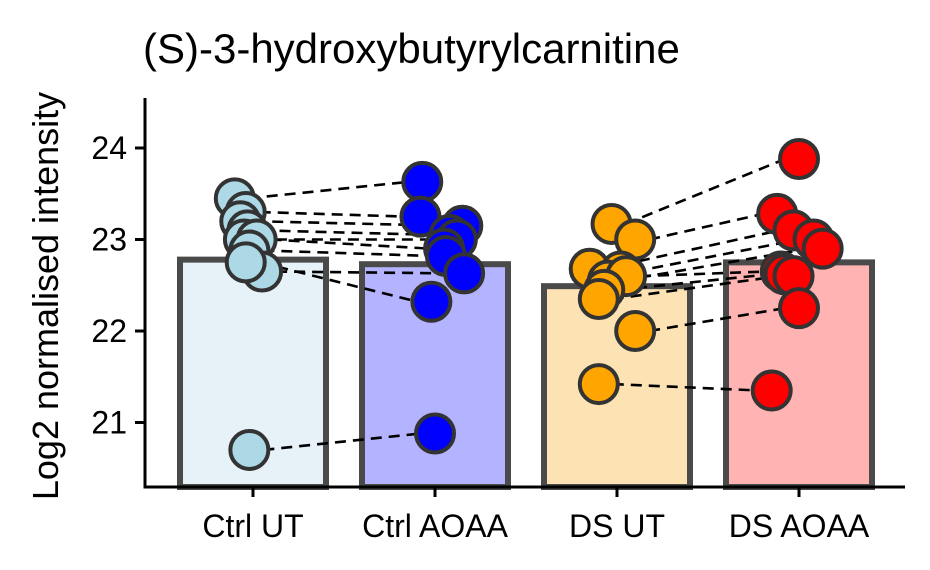 The width and height of the screenshot is (930, 570). Describe the element at coordinates (109, 148) in the screenshot. I see `y-tick-label: 24` at that location.